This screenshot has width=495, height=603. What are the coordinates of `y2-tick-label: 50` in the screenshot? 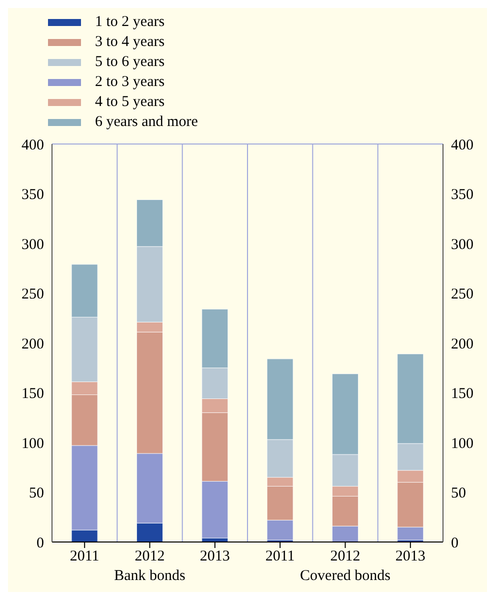 It's located at (458, 494).